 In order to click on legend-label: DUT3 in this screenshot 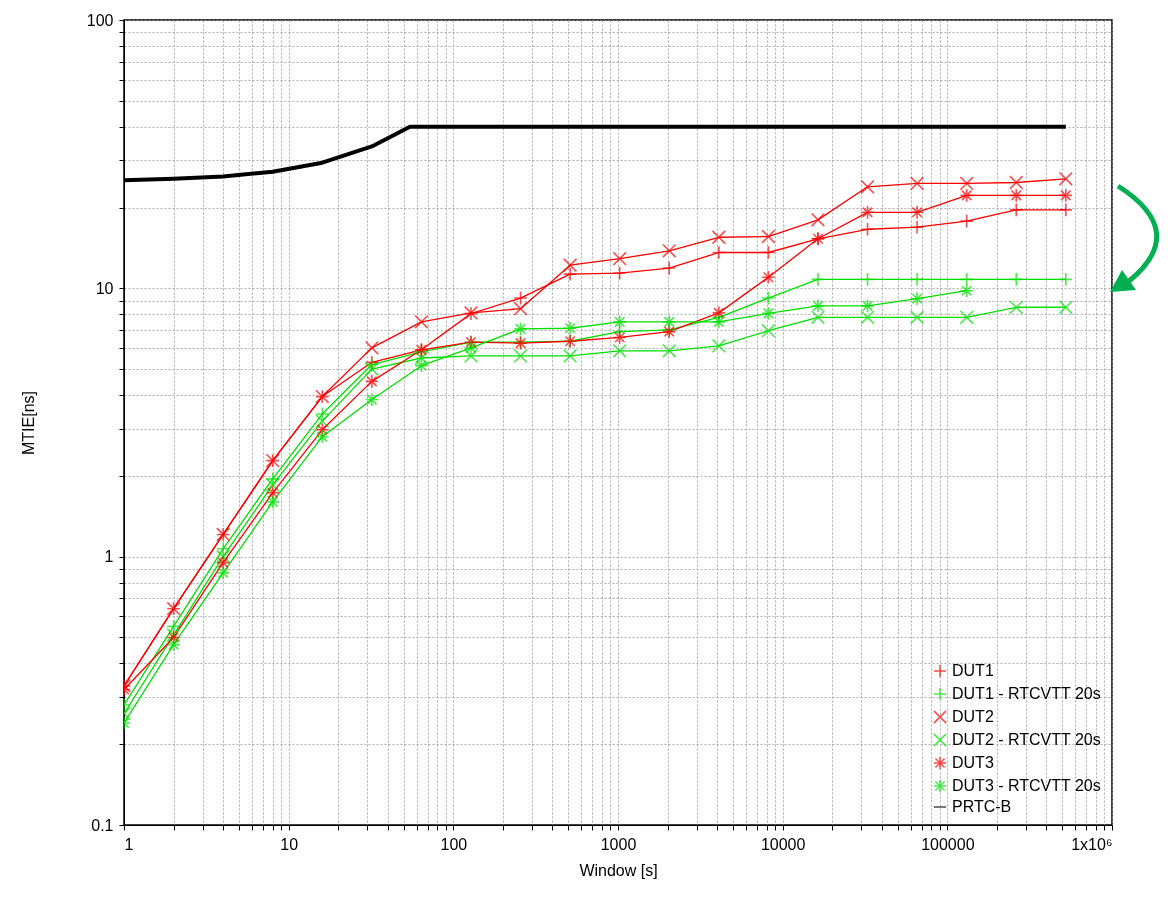, I will do `click(973, 762)`.